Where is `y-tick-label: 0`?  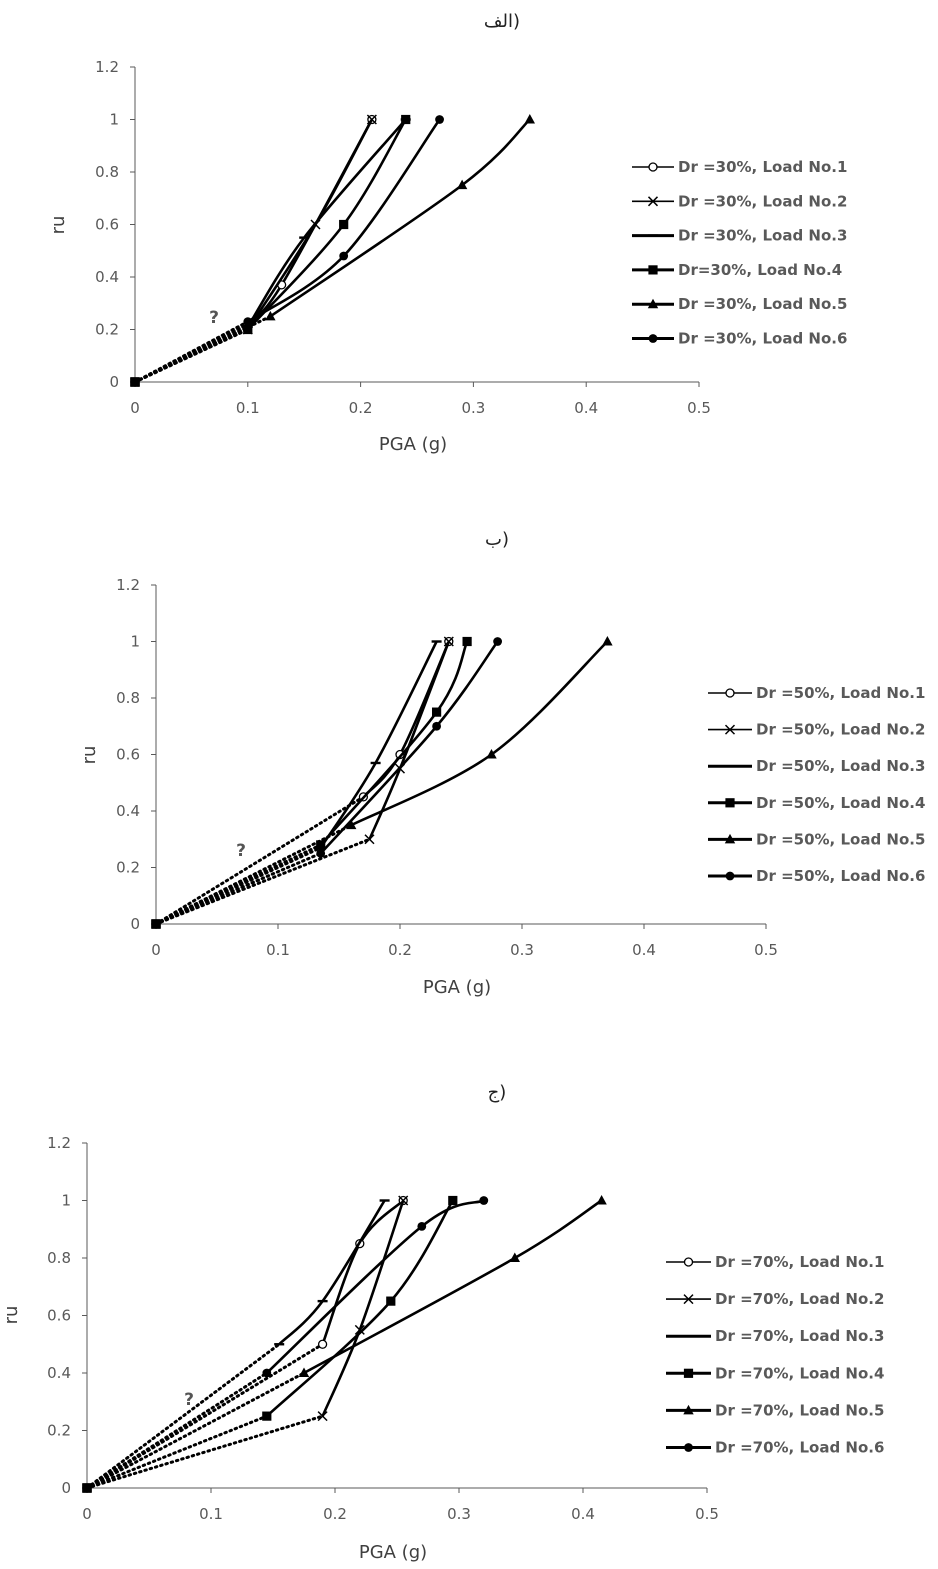 y-tick-label: 0 is located at coordinates (66, 1488).